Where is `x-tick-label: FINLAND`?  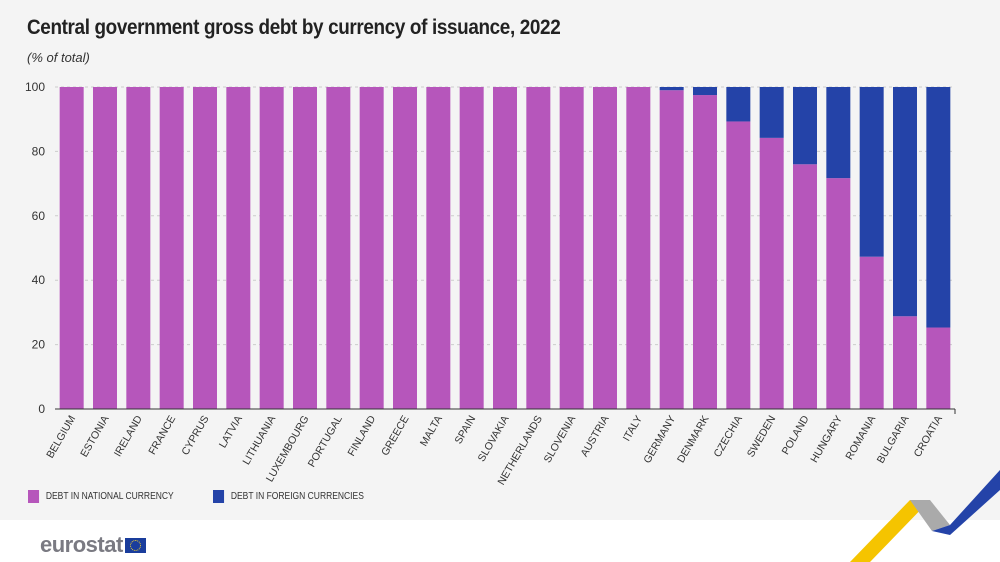 x-tick-label: FINLAND is located at coordinates (361, 435).